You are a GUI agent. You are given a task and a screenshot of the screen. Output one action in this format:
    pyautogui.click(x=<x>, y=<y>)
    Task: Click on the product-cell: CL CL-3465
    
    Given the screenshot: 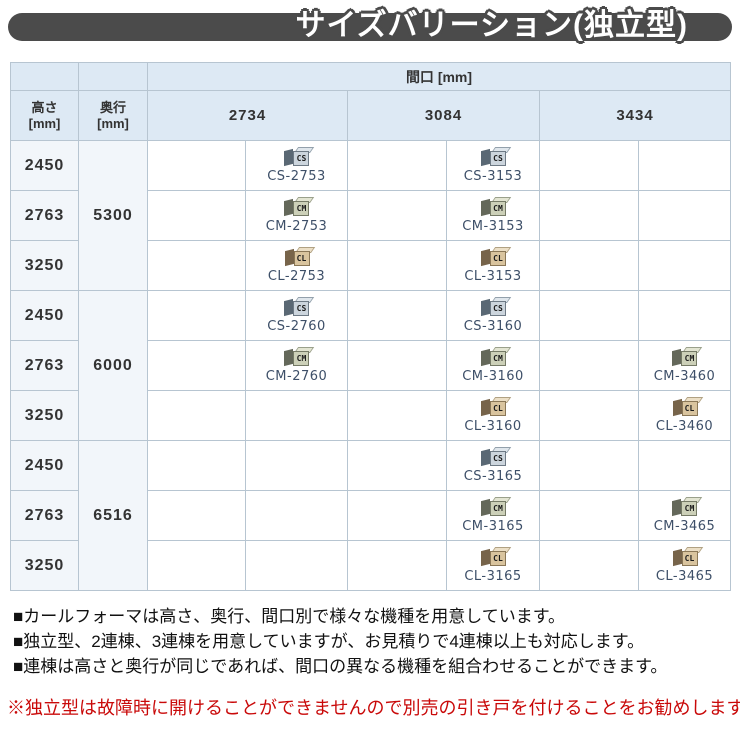 What is the action you would take?
    pyautogui.click(x=684, y=565)
    